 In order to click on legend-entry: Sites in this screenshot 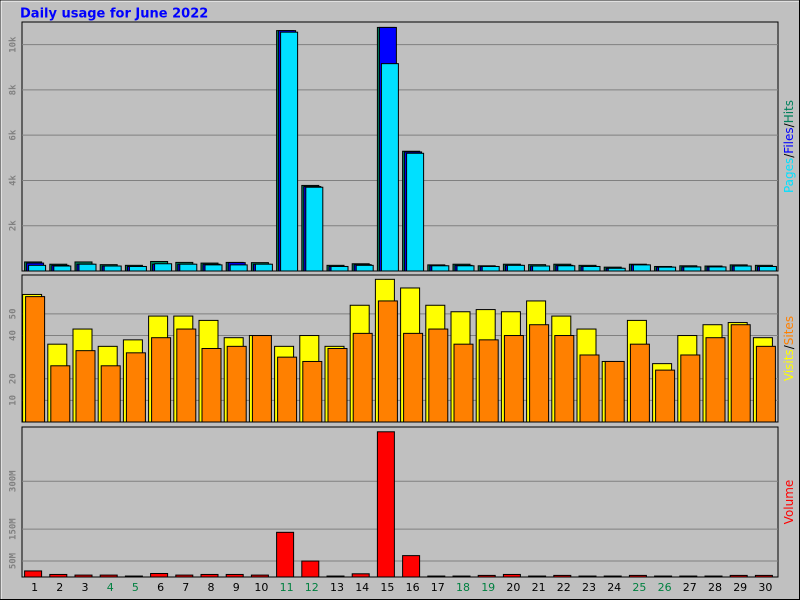, I will do `click(789, 330)`.